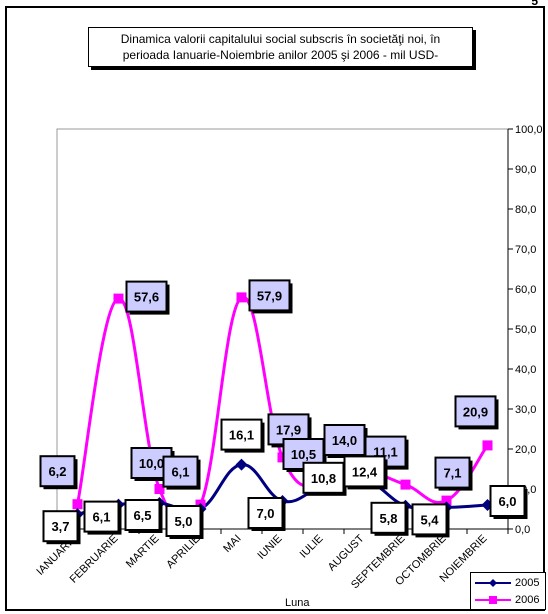  What do you see at coordinates (151, 463) in the screenshot?
I see `data-label-2006-text: 10,0` at bounding box center [151, 463].